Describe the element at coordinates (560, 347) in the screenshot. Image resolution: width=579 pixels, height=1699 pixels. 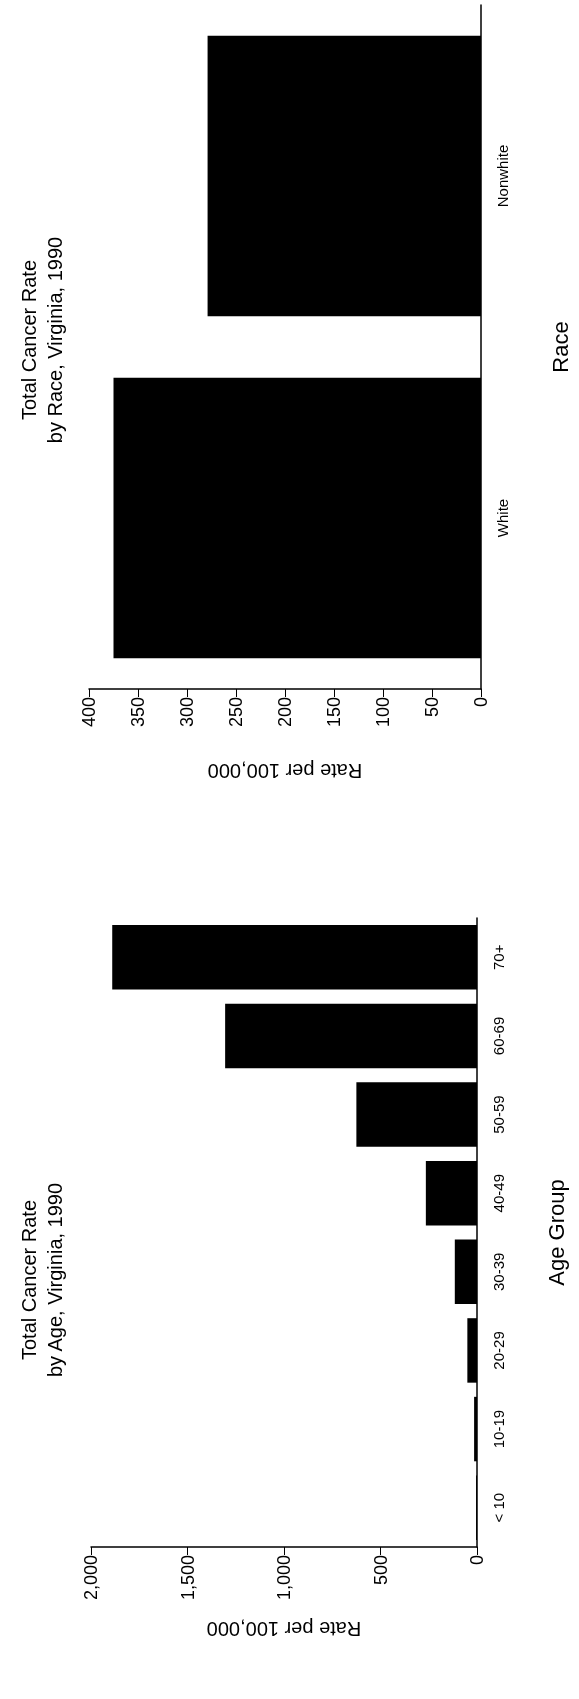
I see `y-axis-title: Race` at that location.